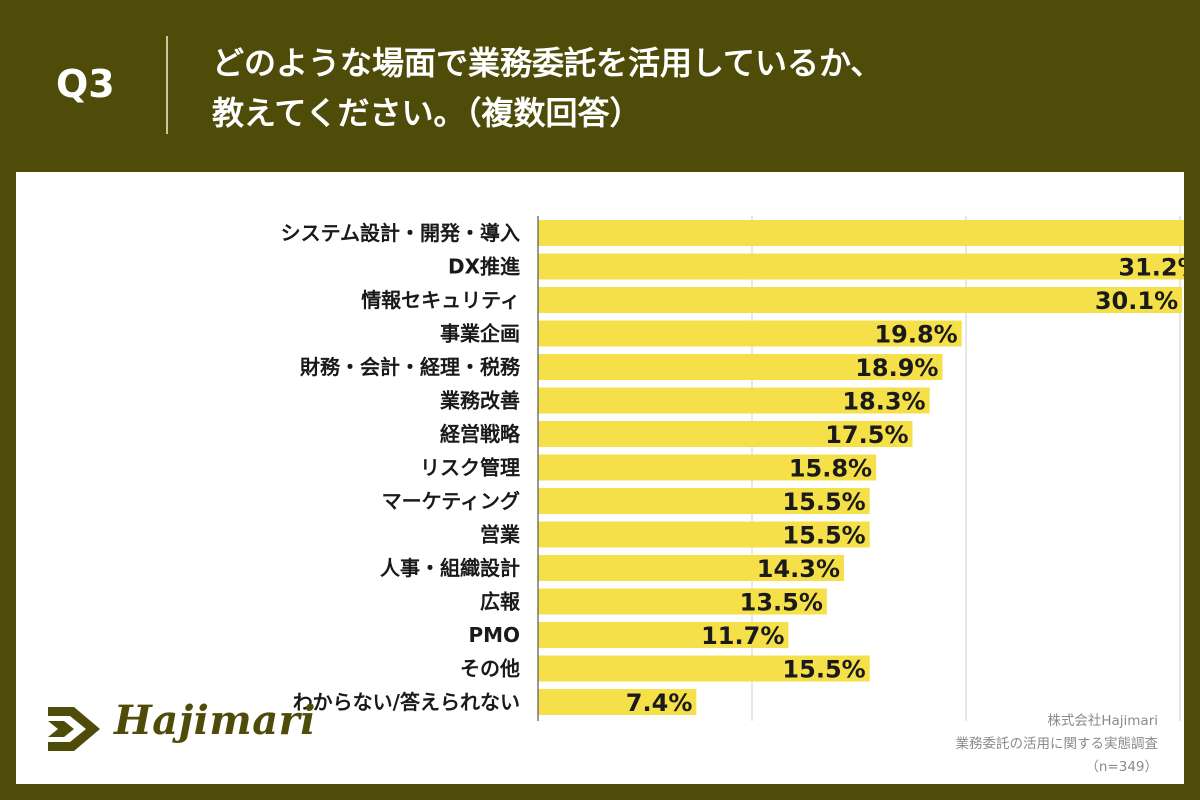 Image resolution: width=1200 pixels, height=800 pixels. I want to click on category-label: 情報セキュリティ, so click(440, 300).